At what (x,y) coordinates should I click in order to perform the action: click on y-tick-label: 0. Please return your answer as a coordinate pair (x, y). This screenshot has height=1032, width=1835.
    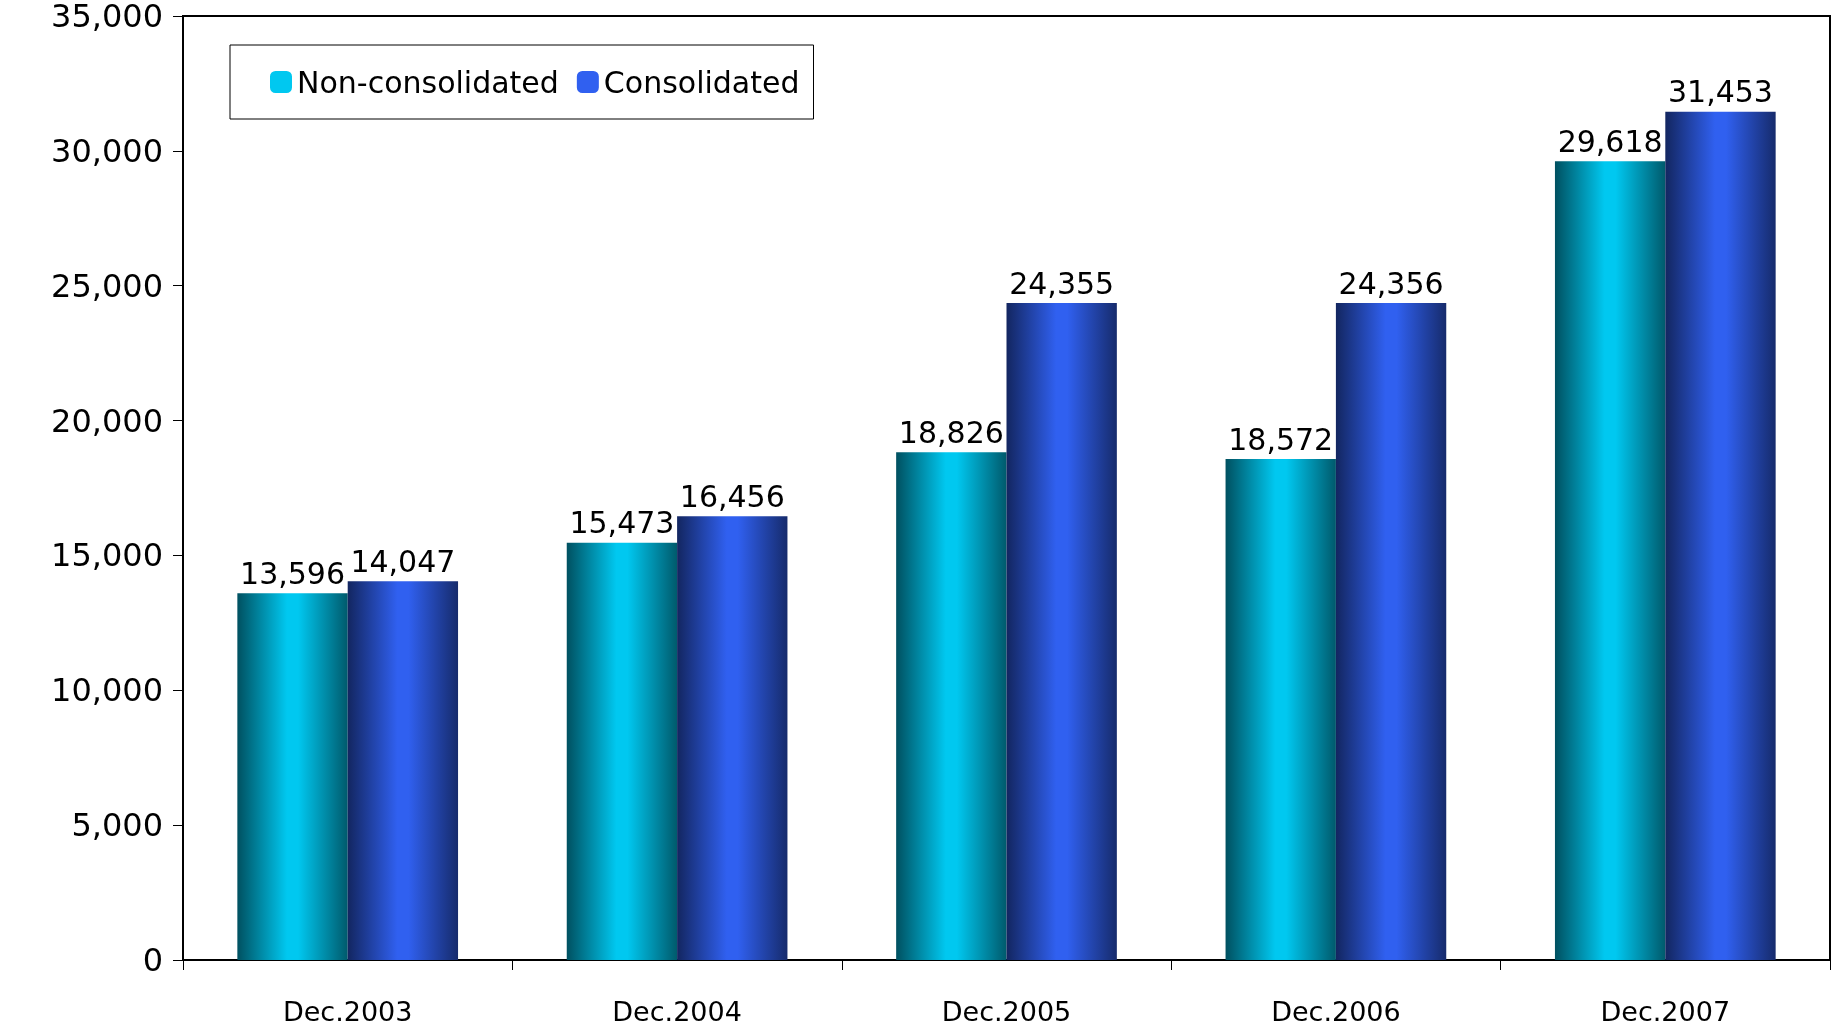
    Looking at the image, I should click on (152, 960).